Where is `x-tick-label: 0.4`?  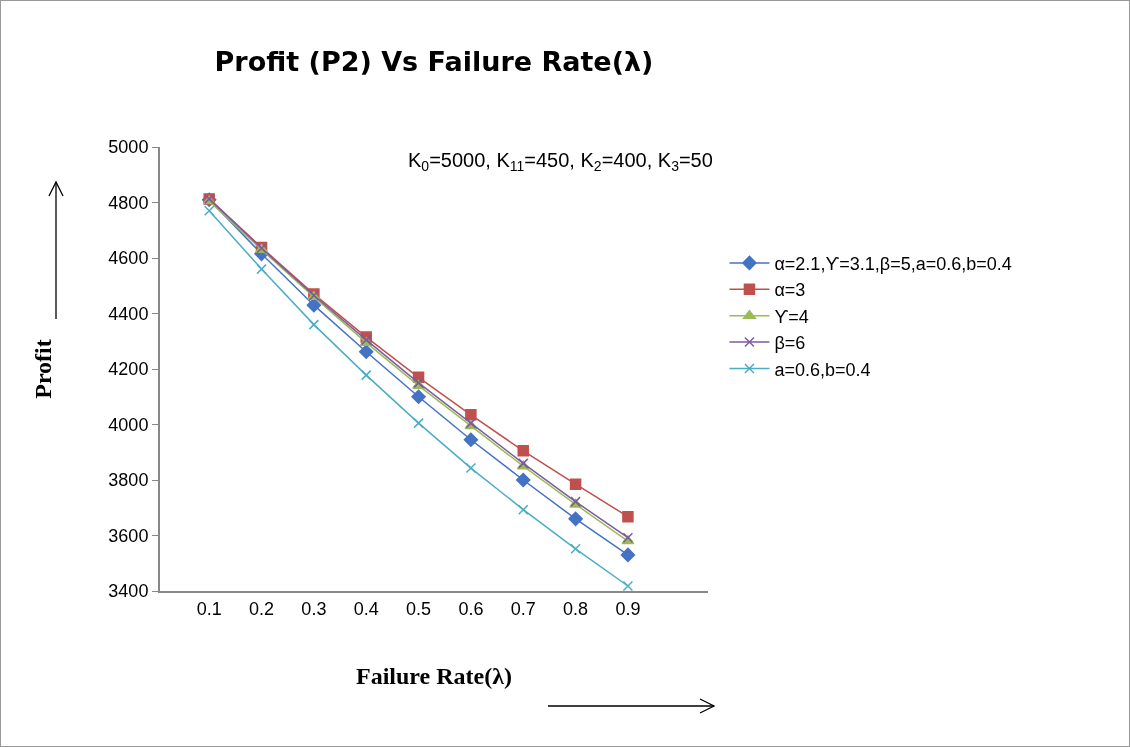
x-tick-label: 0.4 is located at coordinates (366, 608).